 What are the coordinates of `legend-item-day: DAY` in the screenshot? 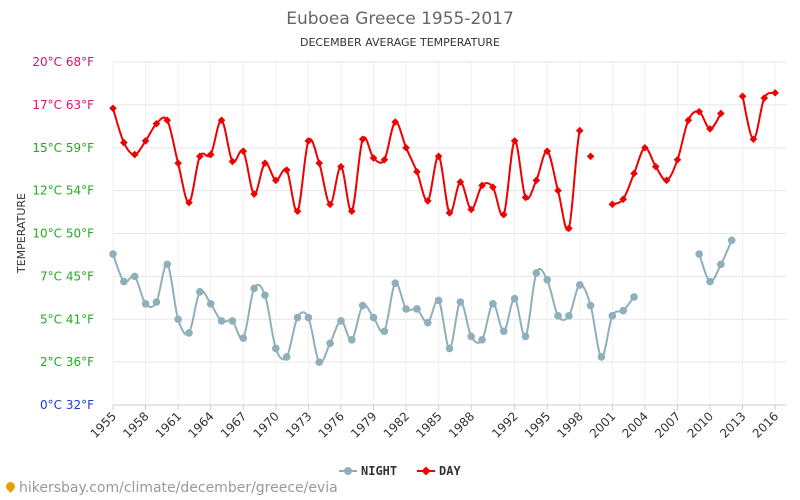 It's located at (439, 471).